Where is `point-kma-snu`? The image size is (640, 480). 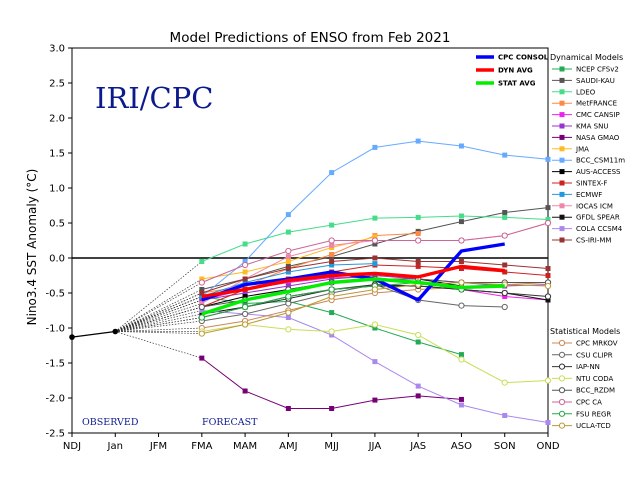
point-kma-snu is located at coordinates (245, 293).